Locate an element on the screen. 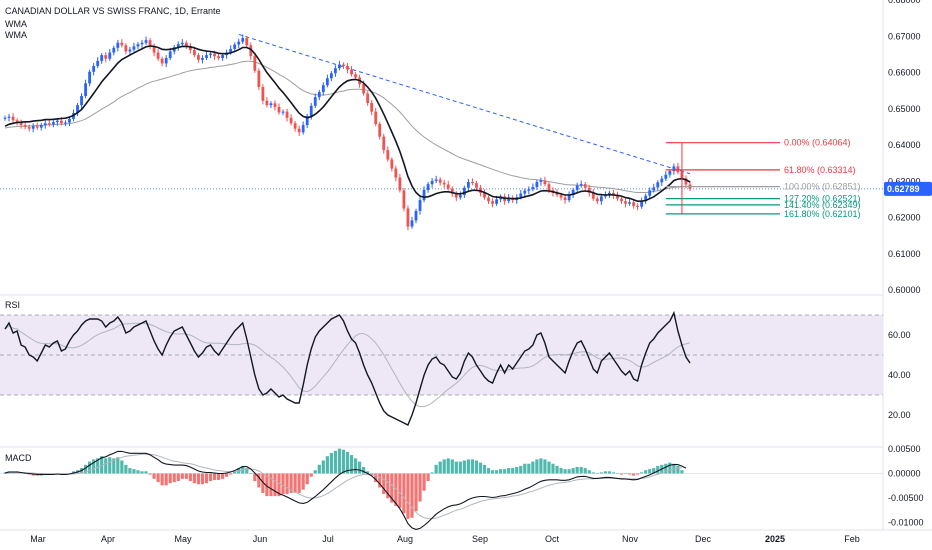 The width and height of the screenshot is (932, 550). time-tick-label: Aug is located at coordinates (405, 539).